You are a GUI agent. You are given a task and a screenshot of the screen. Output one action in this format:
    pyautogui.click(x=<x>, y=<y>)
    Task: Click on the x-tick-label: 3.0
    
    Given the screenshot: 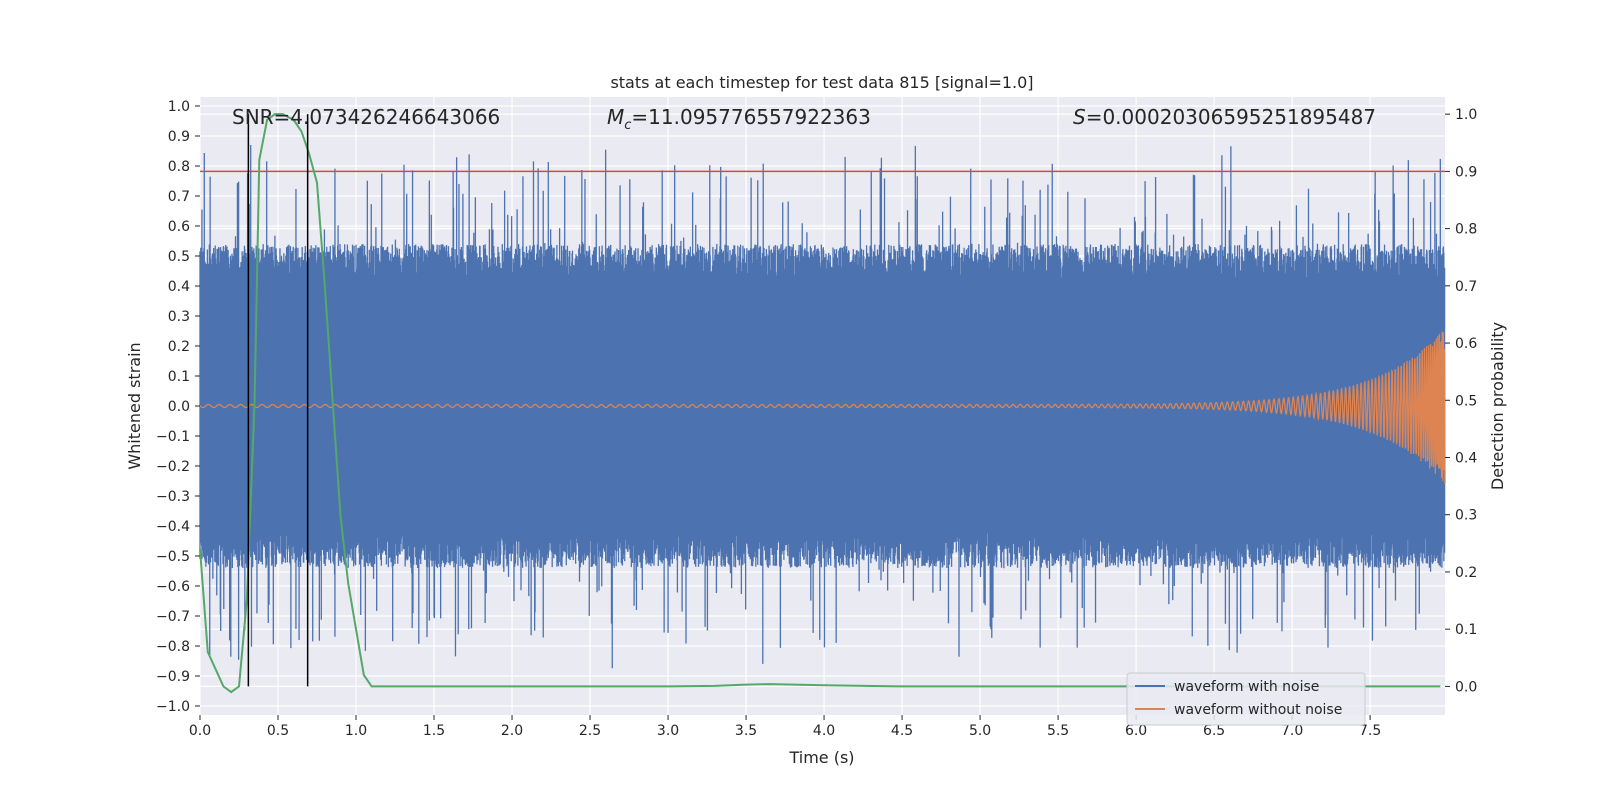 What is the action you would take?
    pyautogui.click(x=668, y=731)
    